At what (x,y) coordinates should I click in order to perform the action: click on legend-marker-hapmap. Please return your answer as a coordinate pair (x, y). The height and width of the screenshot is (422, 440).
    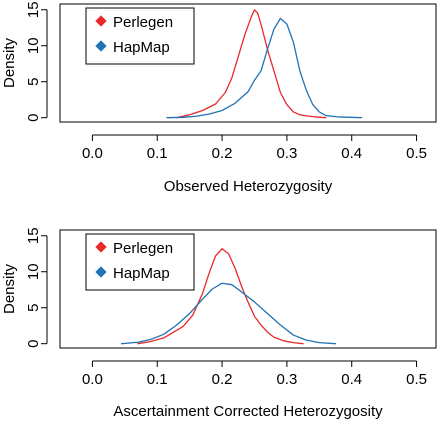
    Looking at the image, I should click on (101, 46).